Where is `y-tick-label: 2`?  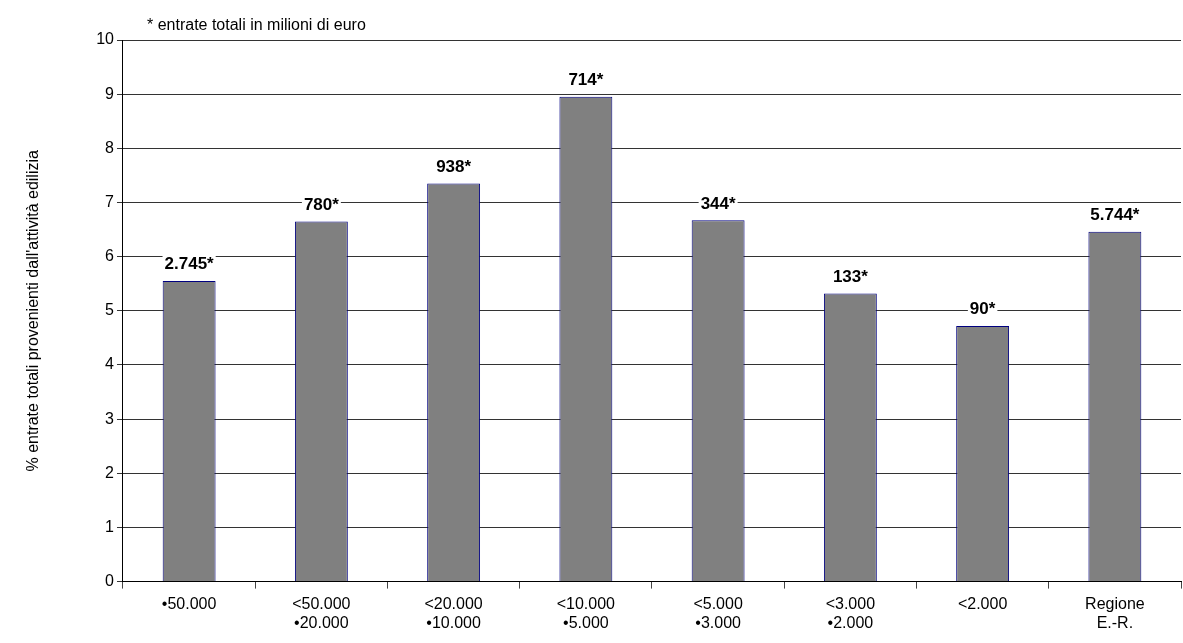 y-tick-label: 2 is located at coordinates (110, 472).